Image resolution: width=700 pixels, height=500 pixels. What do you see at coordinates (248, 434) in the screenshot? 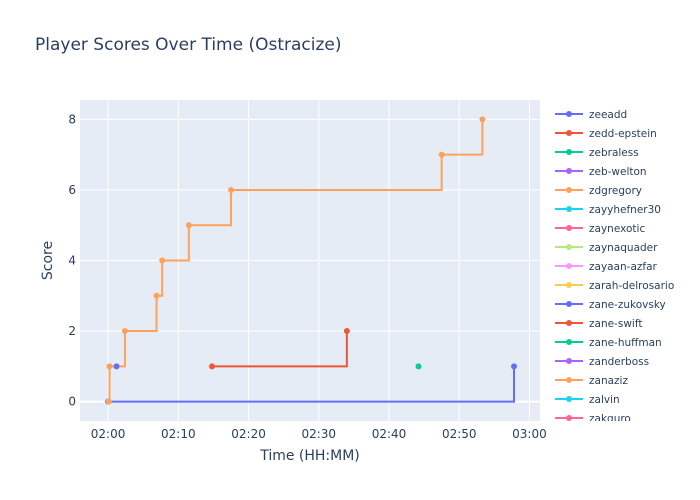
I see `x-tick-label: 02:20` at bounding box center [248, 434].